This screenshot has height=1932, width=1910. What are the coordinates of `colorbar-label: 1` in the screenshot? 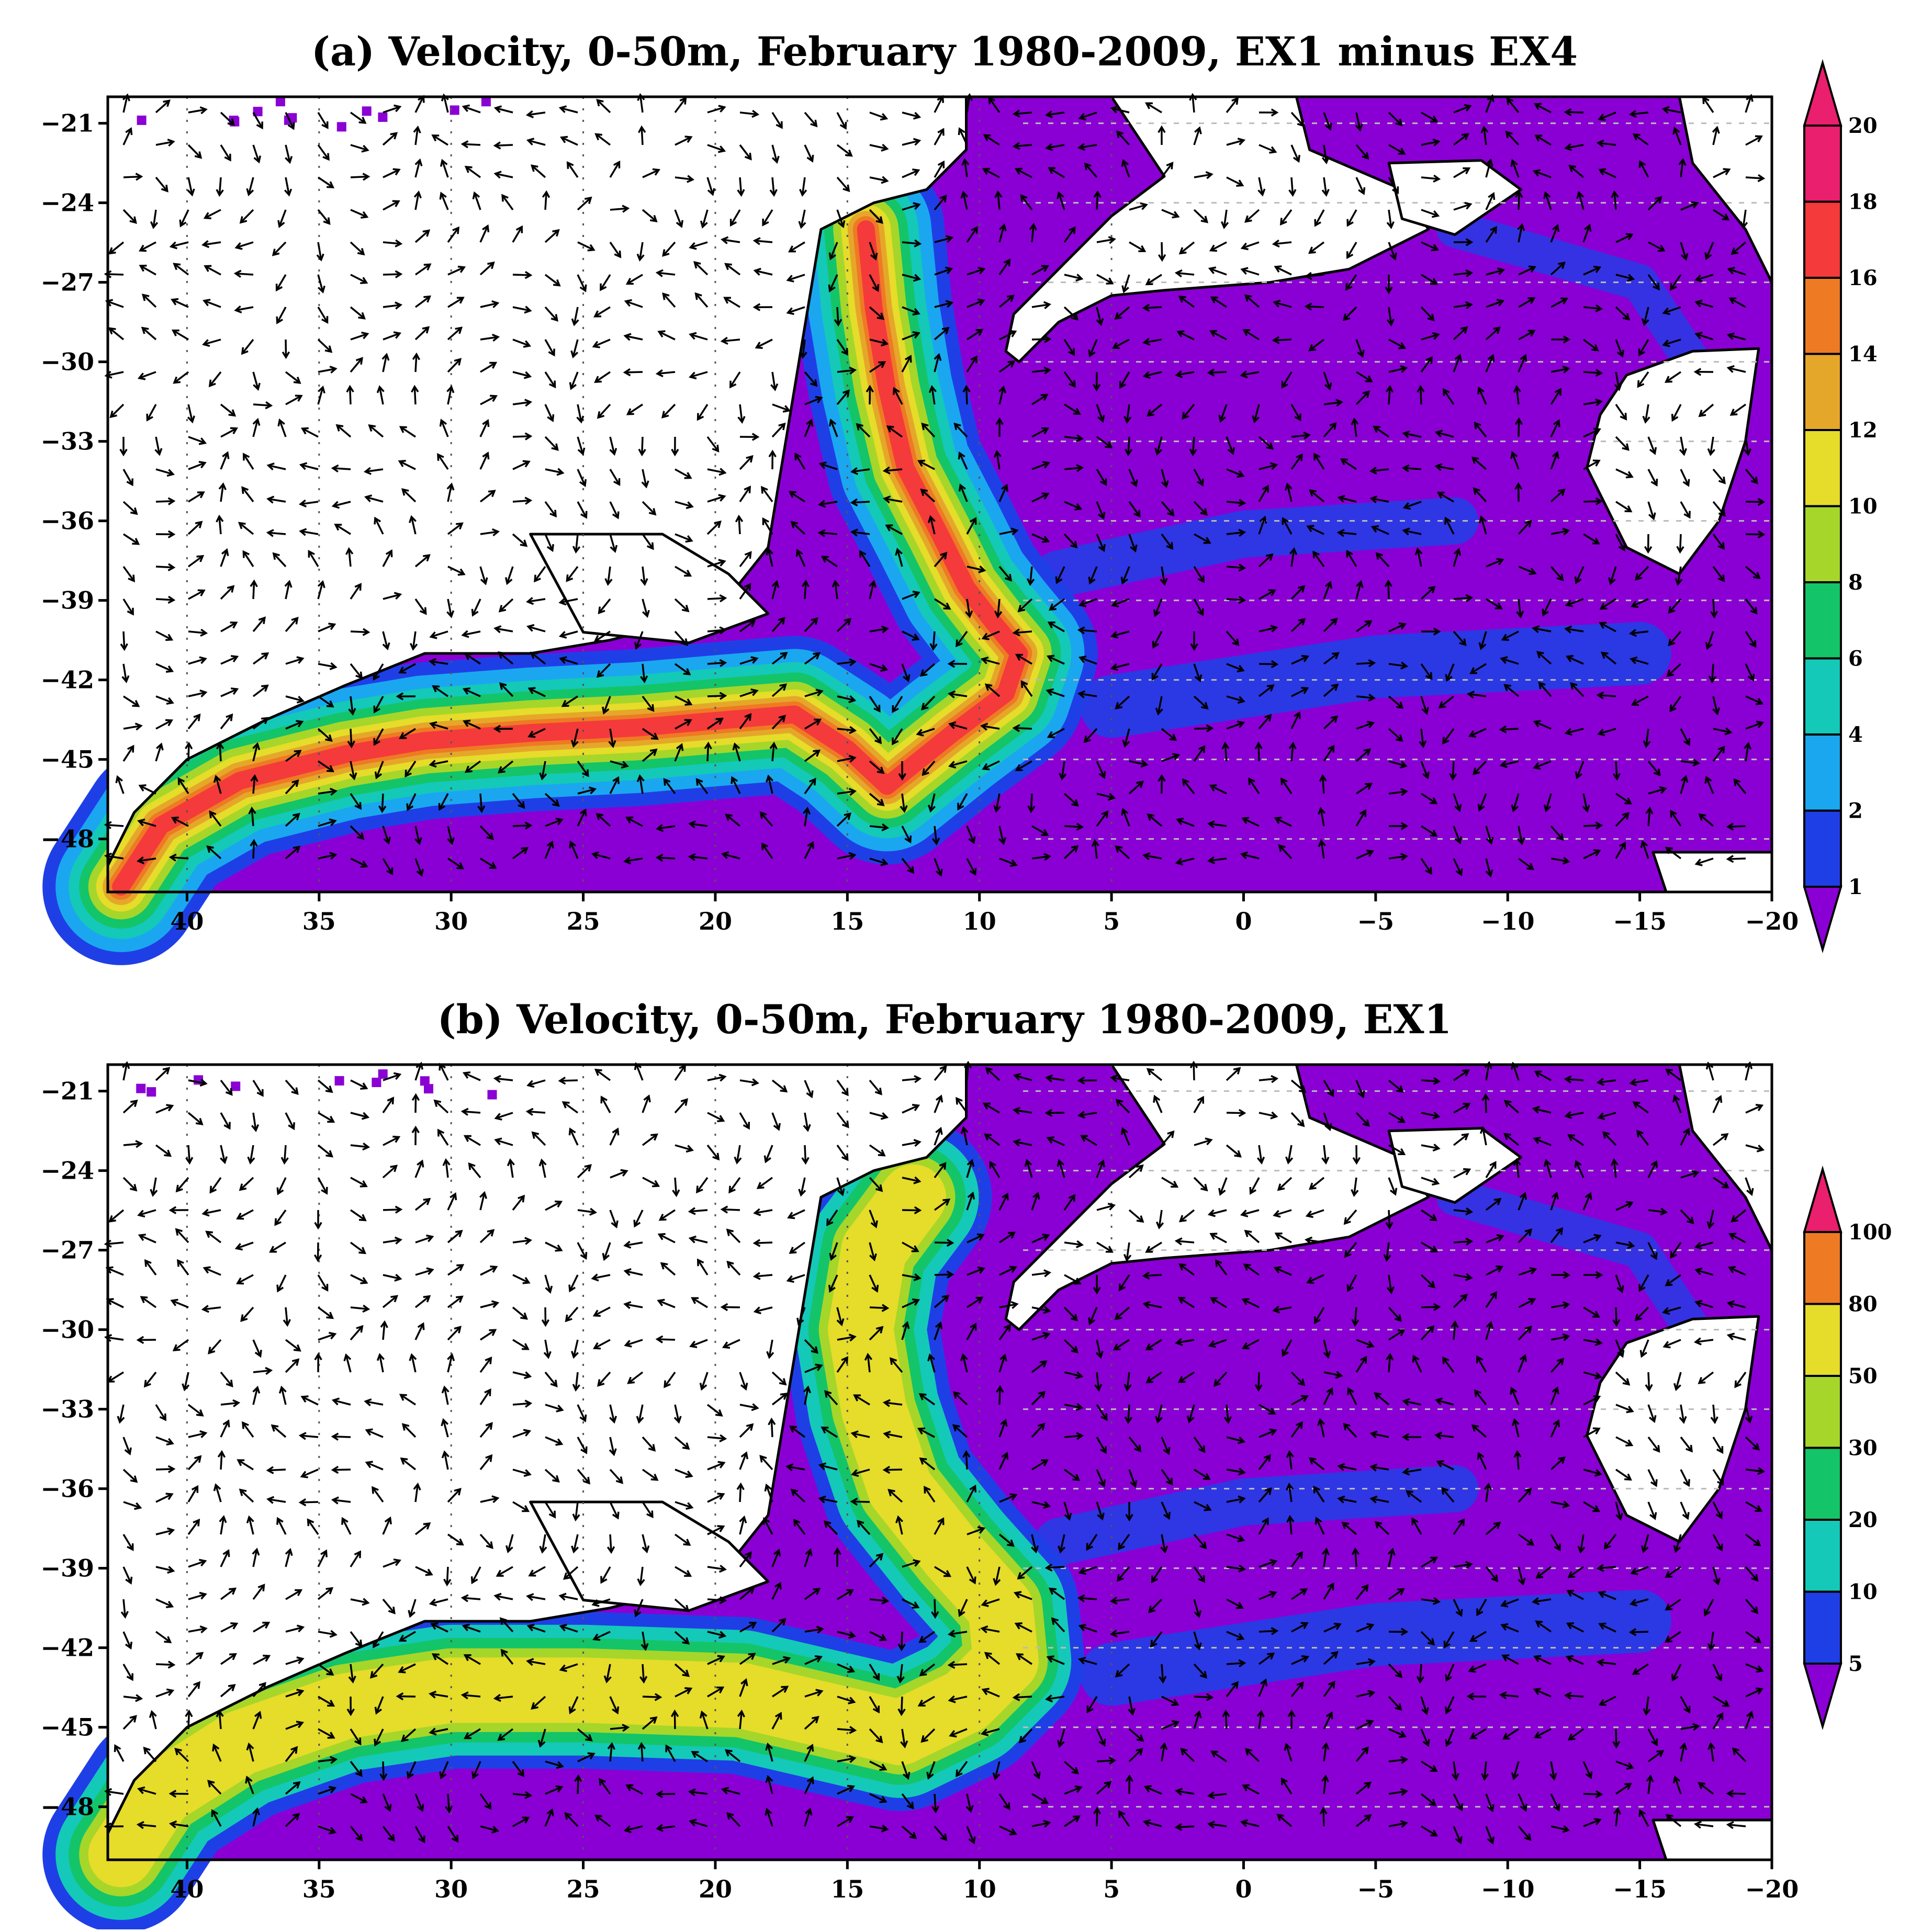 It's located at (1855, 887).